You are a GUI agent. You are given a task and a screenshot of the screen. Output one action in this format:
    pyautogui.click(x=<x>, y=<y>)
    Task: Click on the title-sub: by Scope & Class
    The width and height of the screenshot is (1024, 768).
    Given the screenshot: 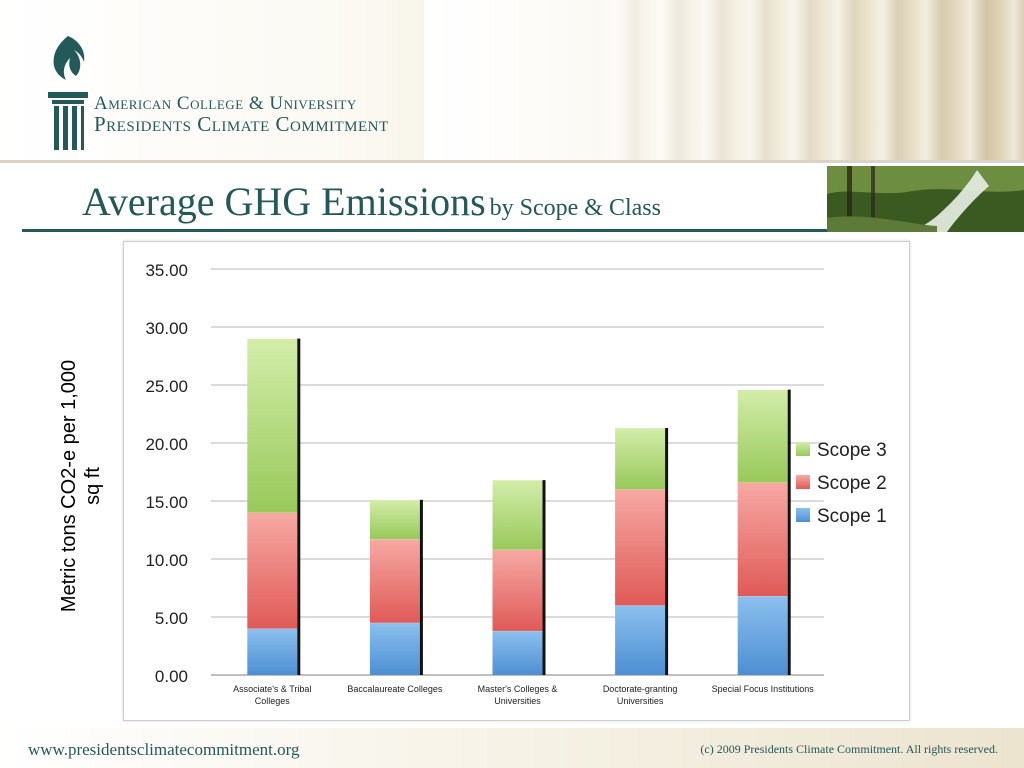 What is the action you would take?
    pyautogui.click(x=575, y=208)
    